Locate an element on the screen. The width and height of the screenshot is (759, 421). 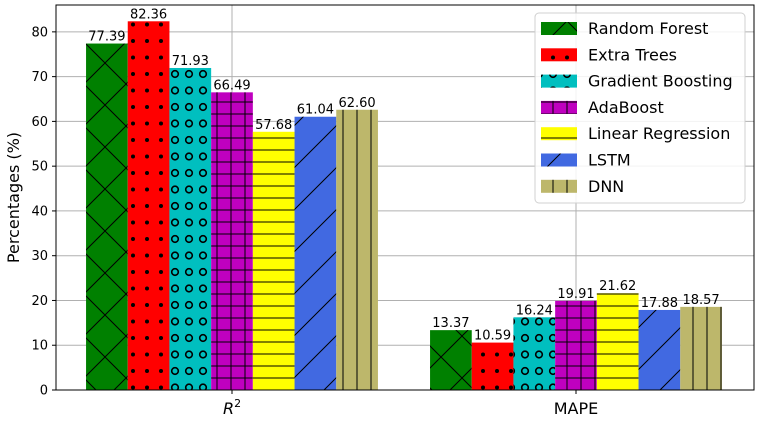
data-label: 66.49 is located at coordinates (231, 85).